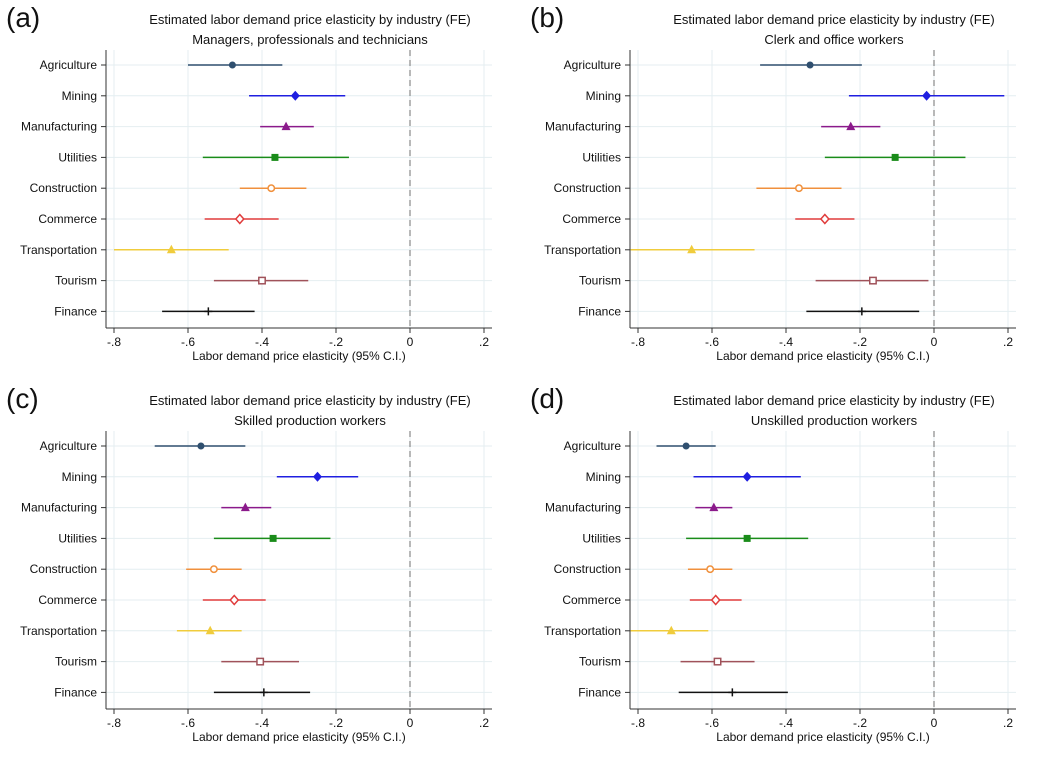 This screenshot has height=762, width=1048. I want to click on panel-label: (d), so click(547, 398).